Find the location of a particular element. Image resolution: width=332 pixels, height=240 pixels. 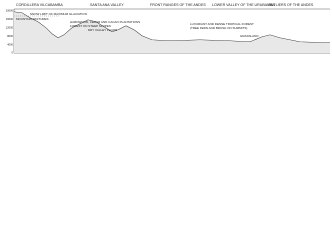

elevation-label: 4000 is located at coordinates (10, 44).